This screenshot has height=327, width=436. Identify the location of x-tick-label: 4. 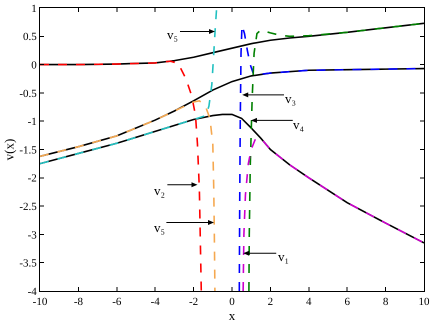
(309, 302).